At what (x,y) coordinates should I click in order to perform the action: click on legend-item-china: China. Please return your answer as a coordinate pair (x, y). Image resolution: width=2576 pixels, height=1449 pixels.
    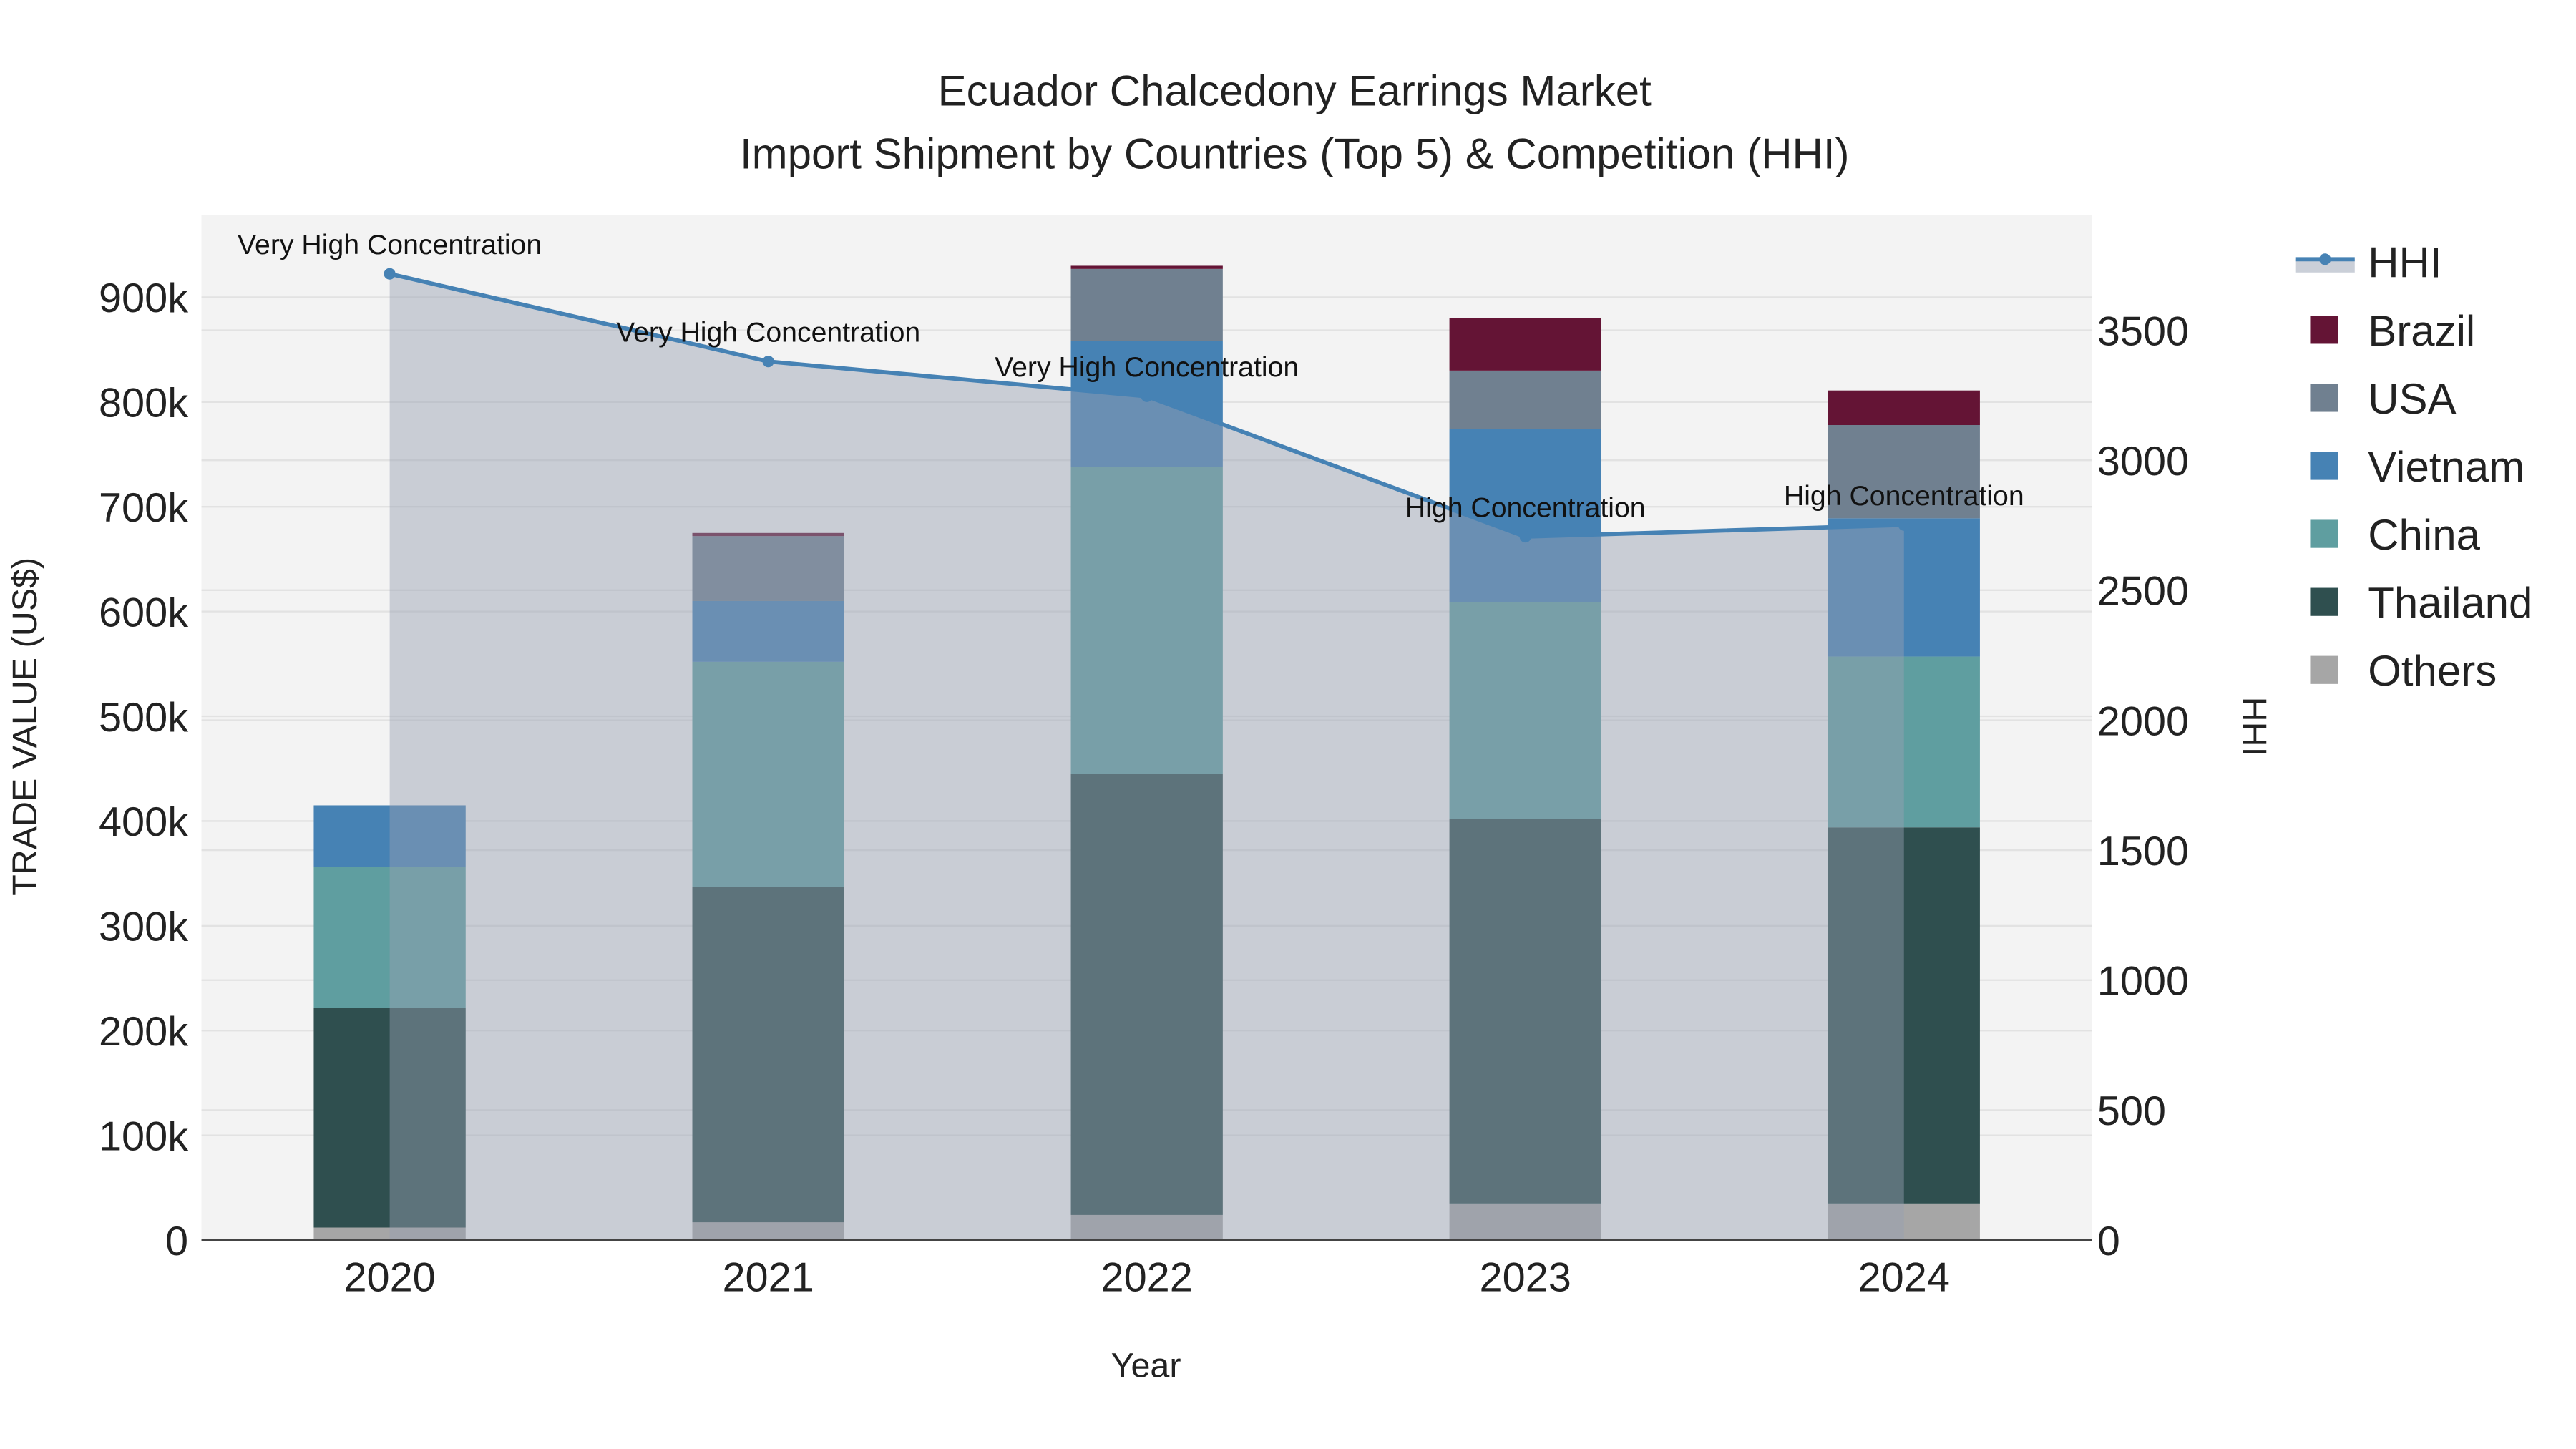
    Looking at the image, I should click on (2395, 535).